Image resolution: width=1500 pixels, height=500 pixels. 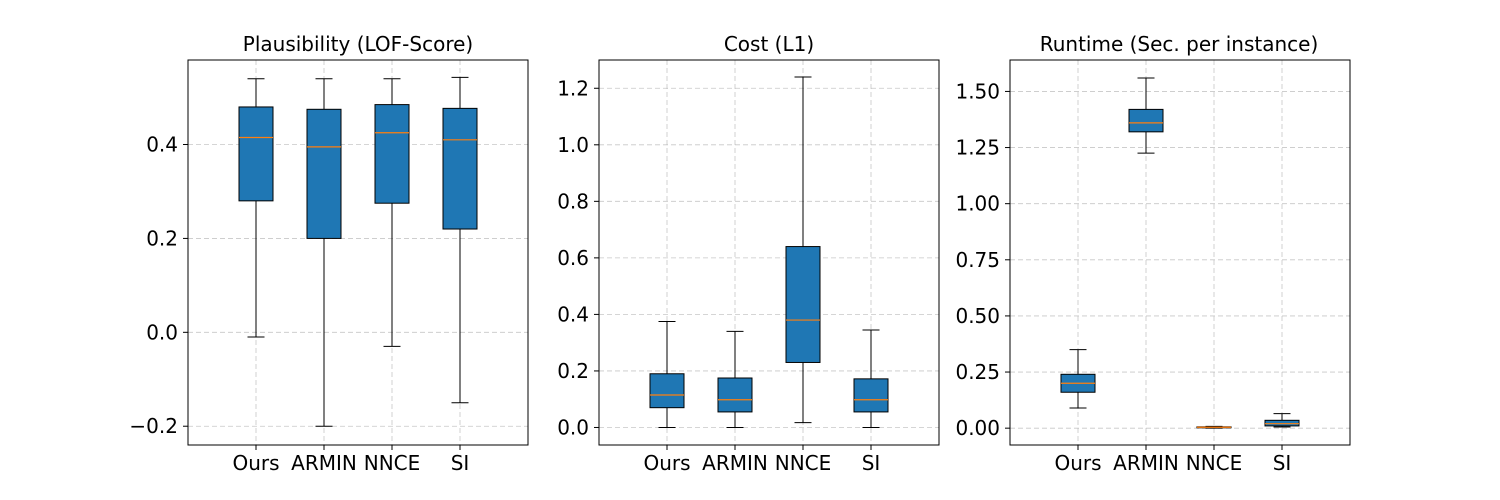 What do you see at coordinates (977, 372) in the screenshot?
I see `runtime-ytick-label: 0.25` at bounding box center [977, 372].